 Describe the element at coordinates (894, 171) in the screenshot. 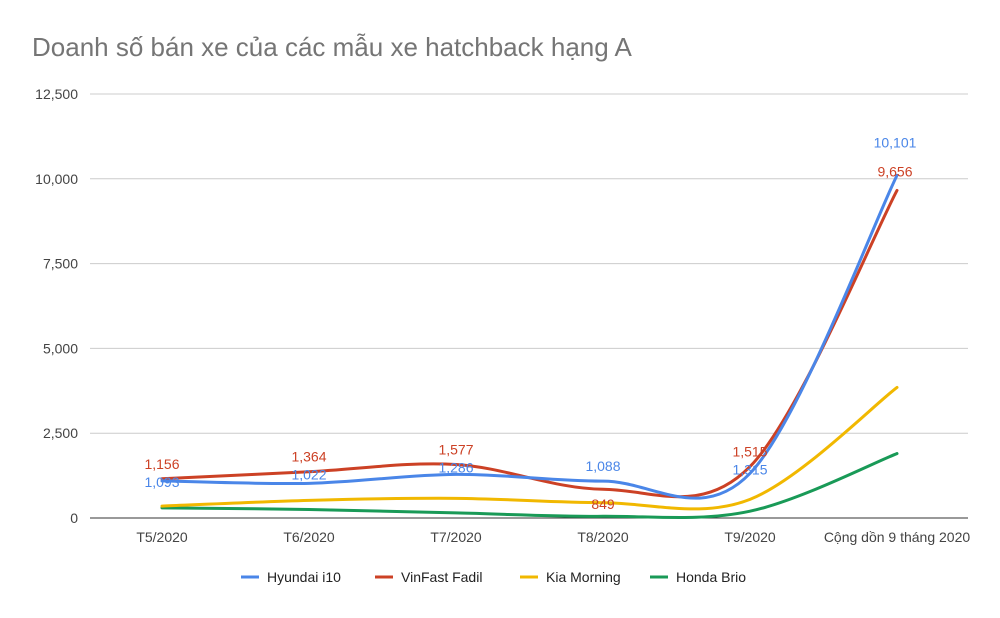

I see `data-label-vinfast-fadil: 9,656` at that location.